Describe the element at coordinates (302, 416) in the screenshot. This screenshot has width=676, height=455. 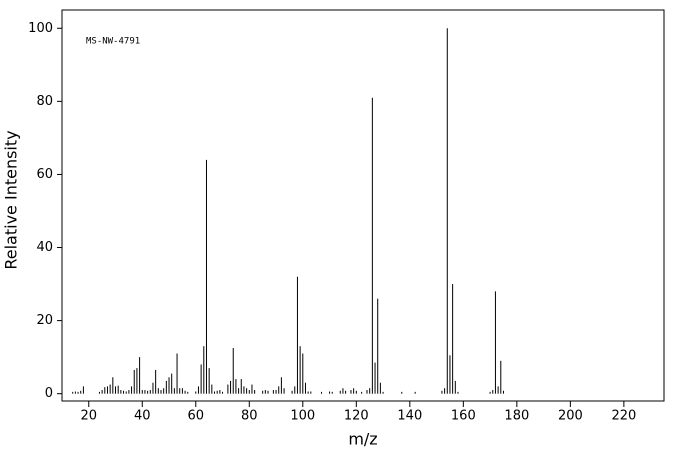
I see `x-tick-label: 100` at that location.